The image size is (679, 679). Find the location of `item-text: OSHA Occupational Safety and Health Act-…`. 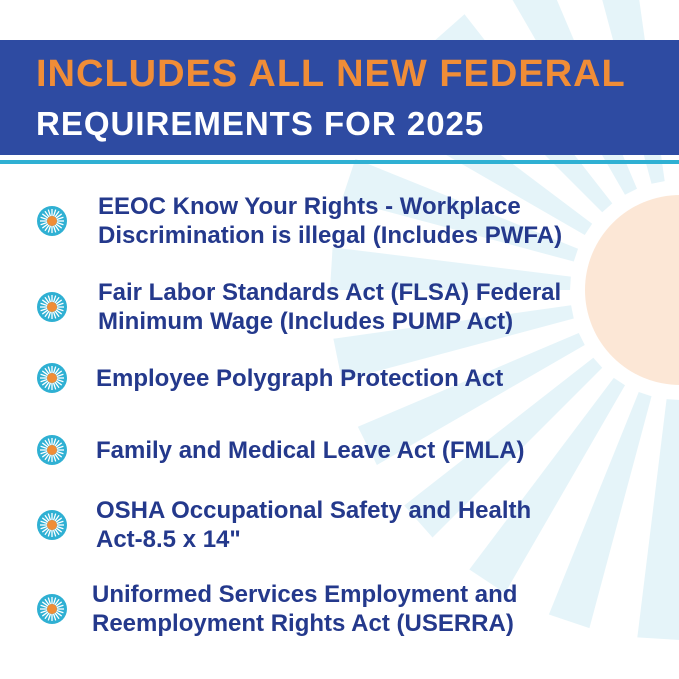

item-text: OSHA Occupational Safety and Health Act-… is located at coordinates (313, 525).